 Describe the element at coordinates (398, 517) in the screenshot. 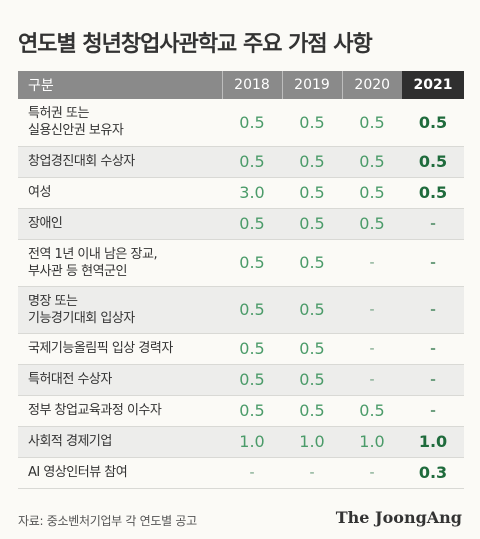

I see `publisher-logo: The JoongAng` at that location.